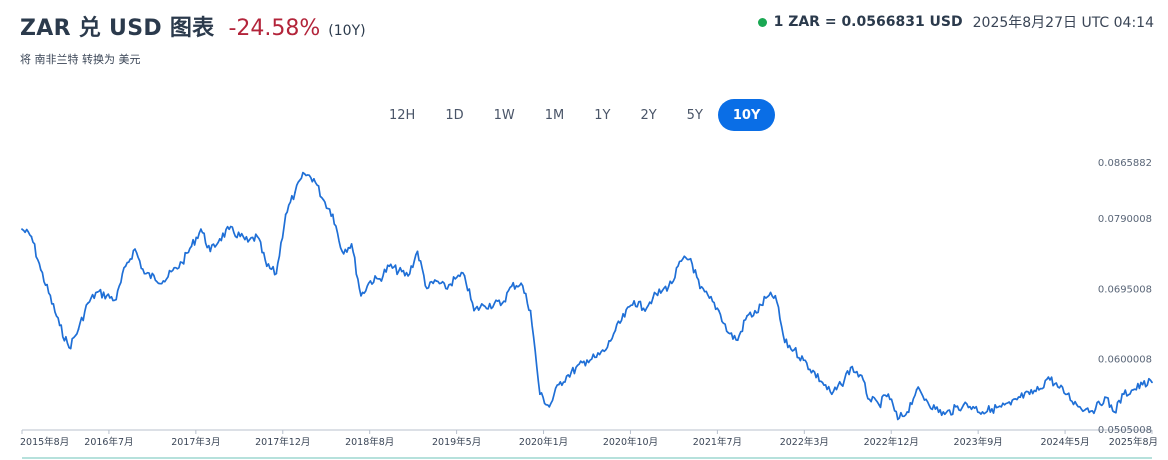 This screenshot has width=1168, height=460. What do you see at coordinates (402, 115) in the screenshot?
I see `range-tab-12h: 12H` at bounding box center [402, 115].